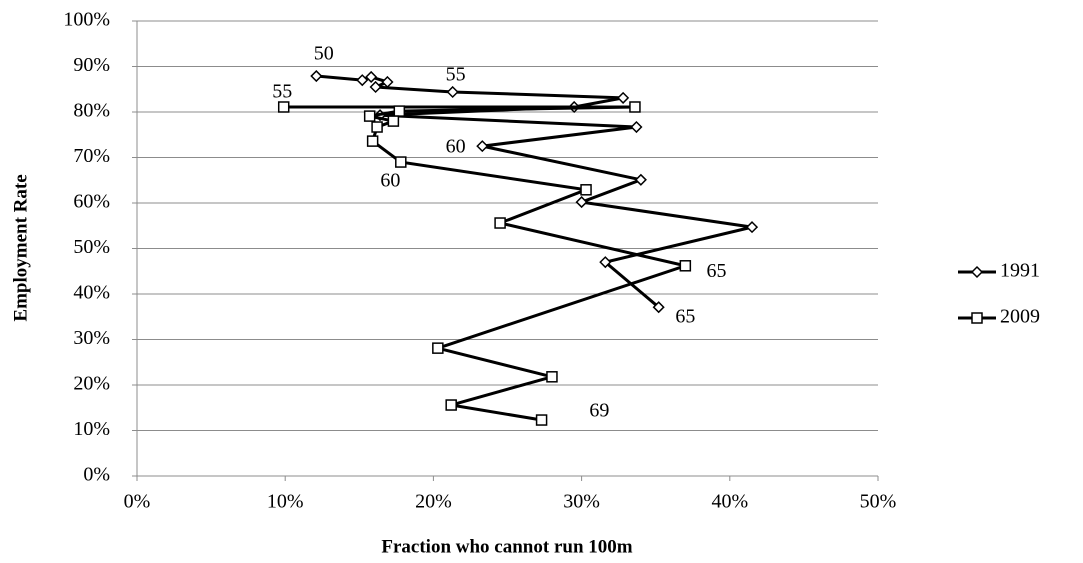 The width and height of the screenshot is (1083, 563). I want to click on legend-label: 1991, so click(1020, 271).